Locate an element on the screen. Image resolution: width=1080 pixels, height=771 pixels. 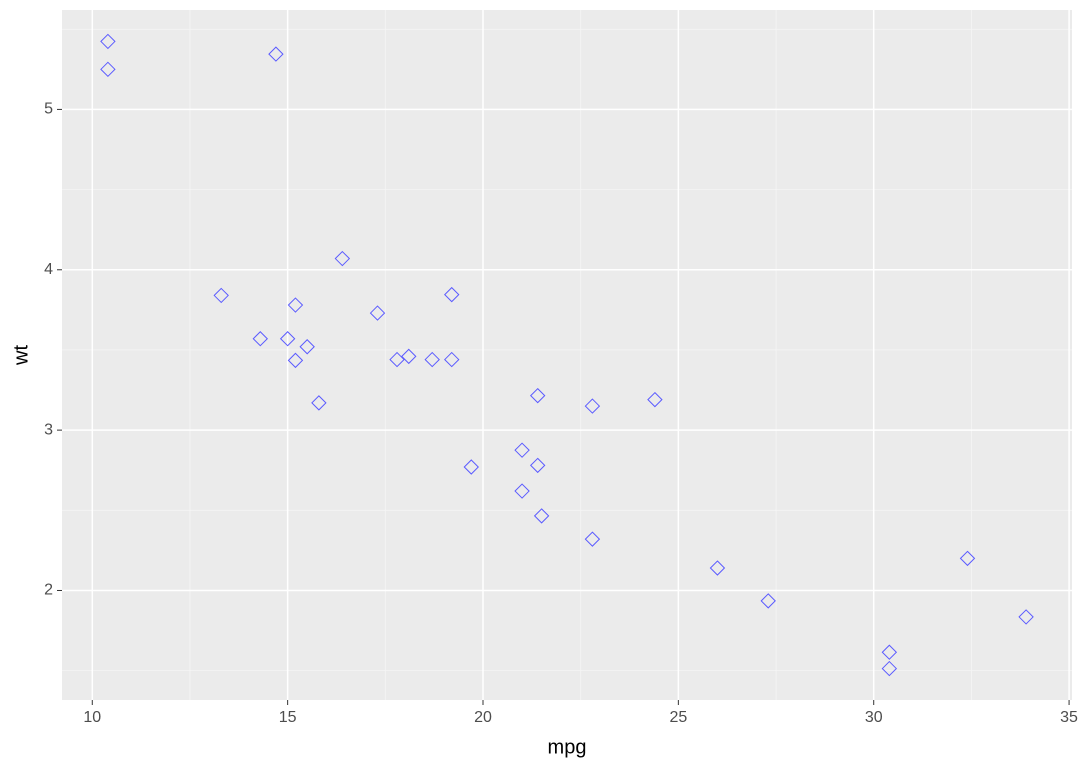
y-tick-label: 2 is located at coordinates (48, 590).